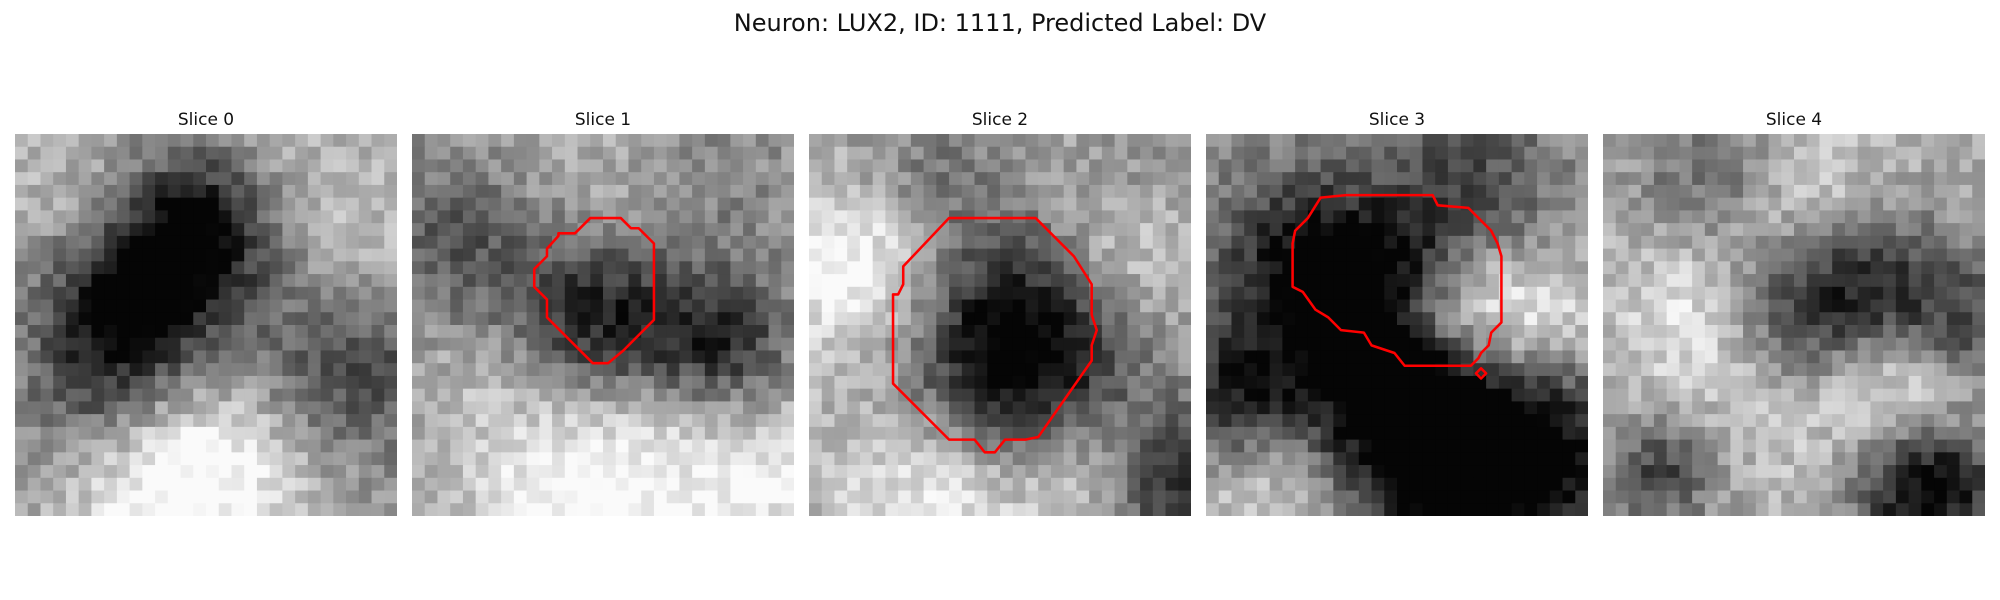  I want to click on slice-title-0: Slice 0, so click(206, 120).